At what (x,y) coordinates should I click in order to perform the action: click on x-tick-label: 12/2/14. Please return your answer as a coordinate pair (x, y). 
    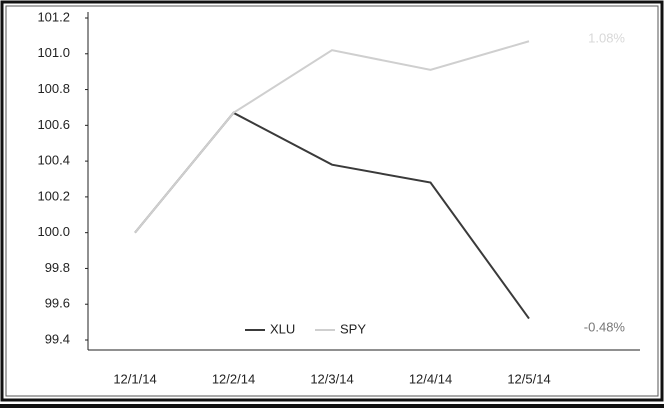
    Looking at the image, I should click on (233, 378).